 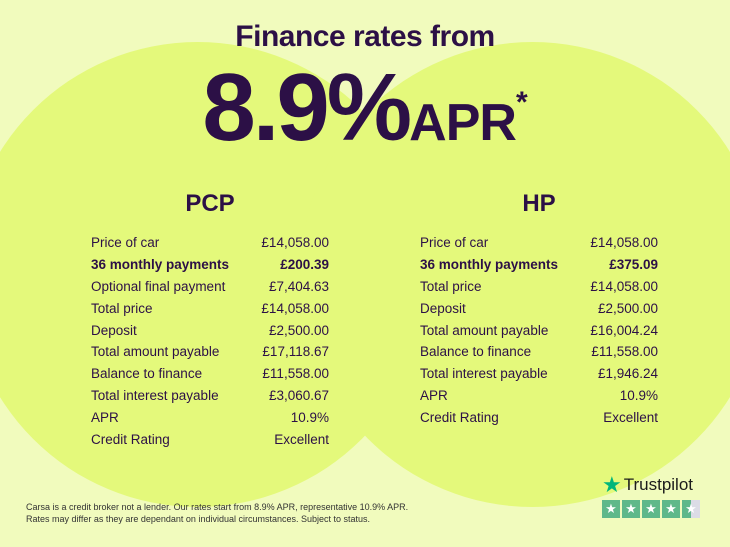 I want to click on trustpilot-star-icon: ★, so click(x=612, y=484).